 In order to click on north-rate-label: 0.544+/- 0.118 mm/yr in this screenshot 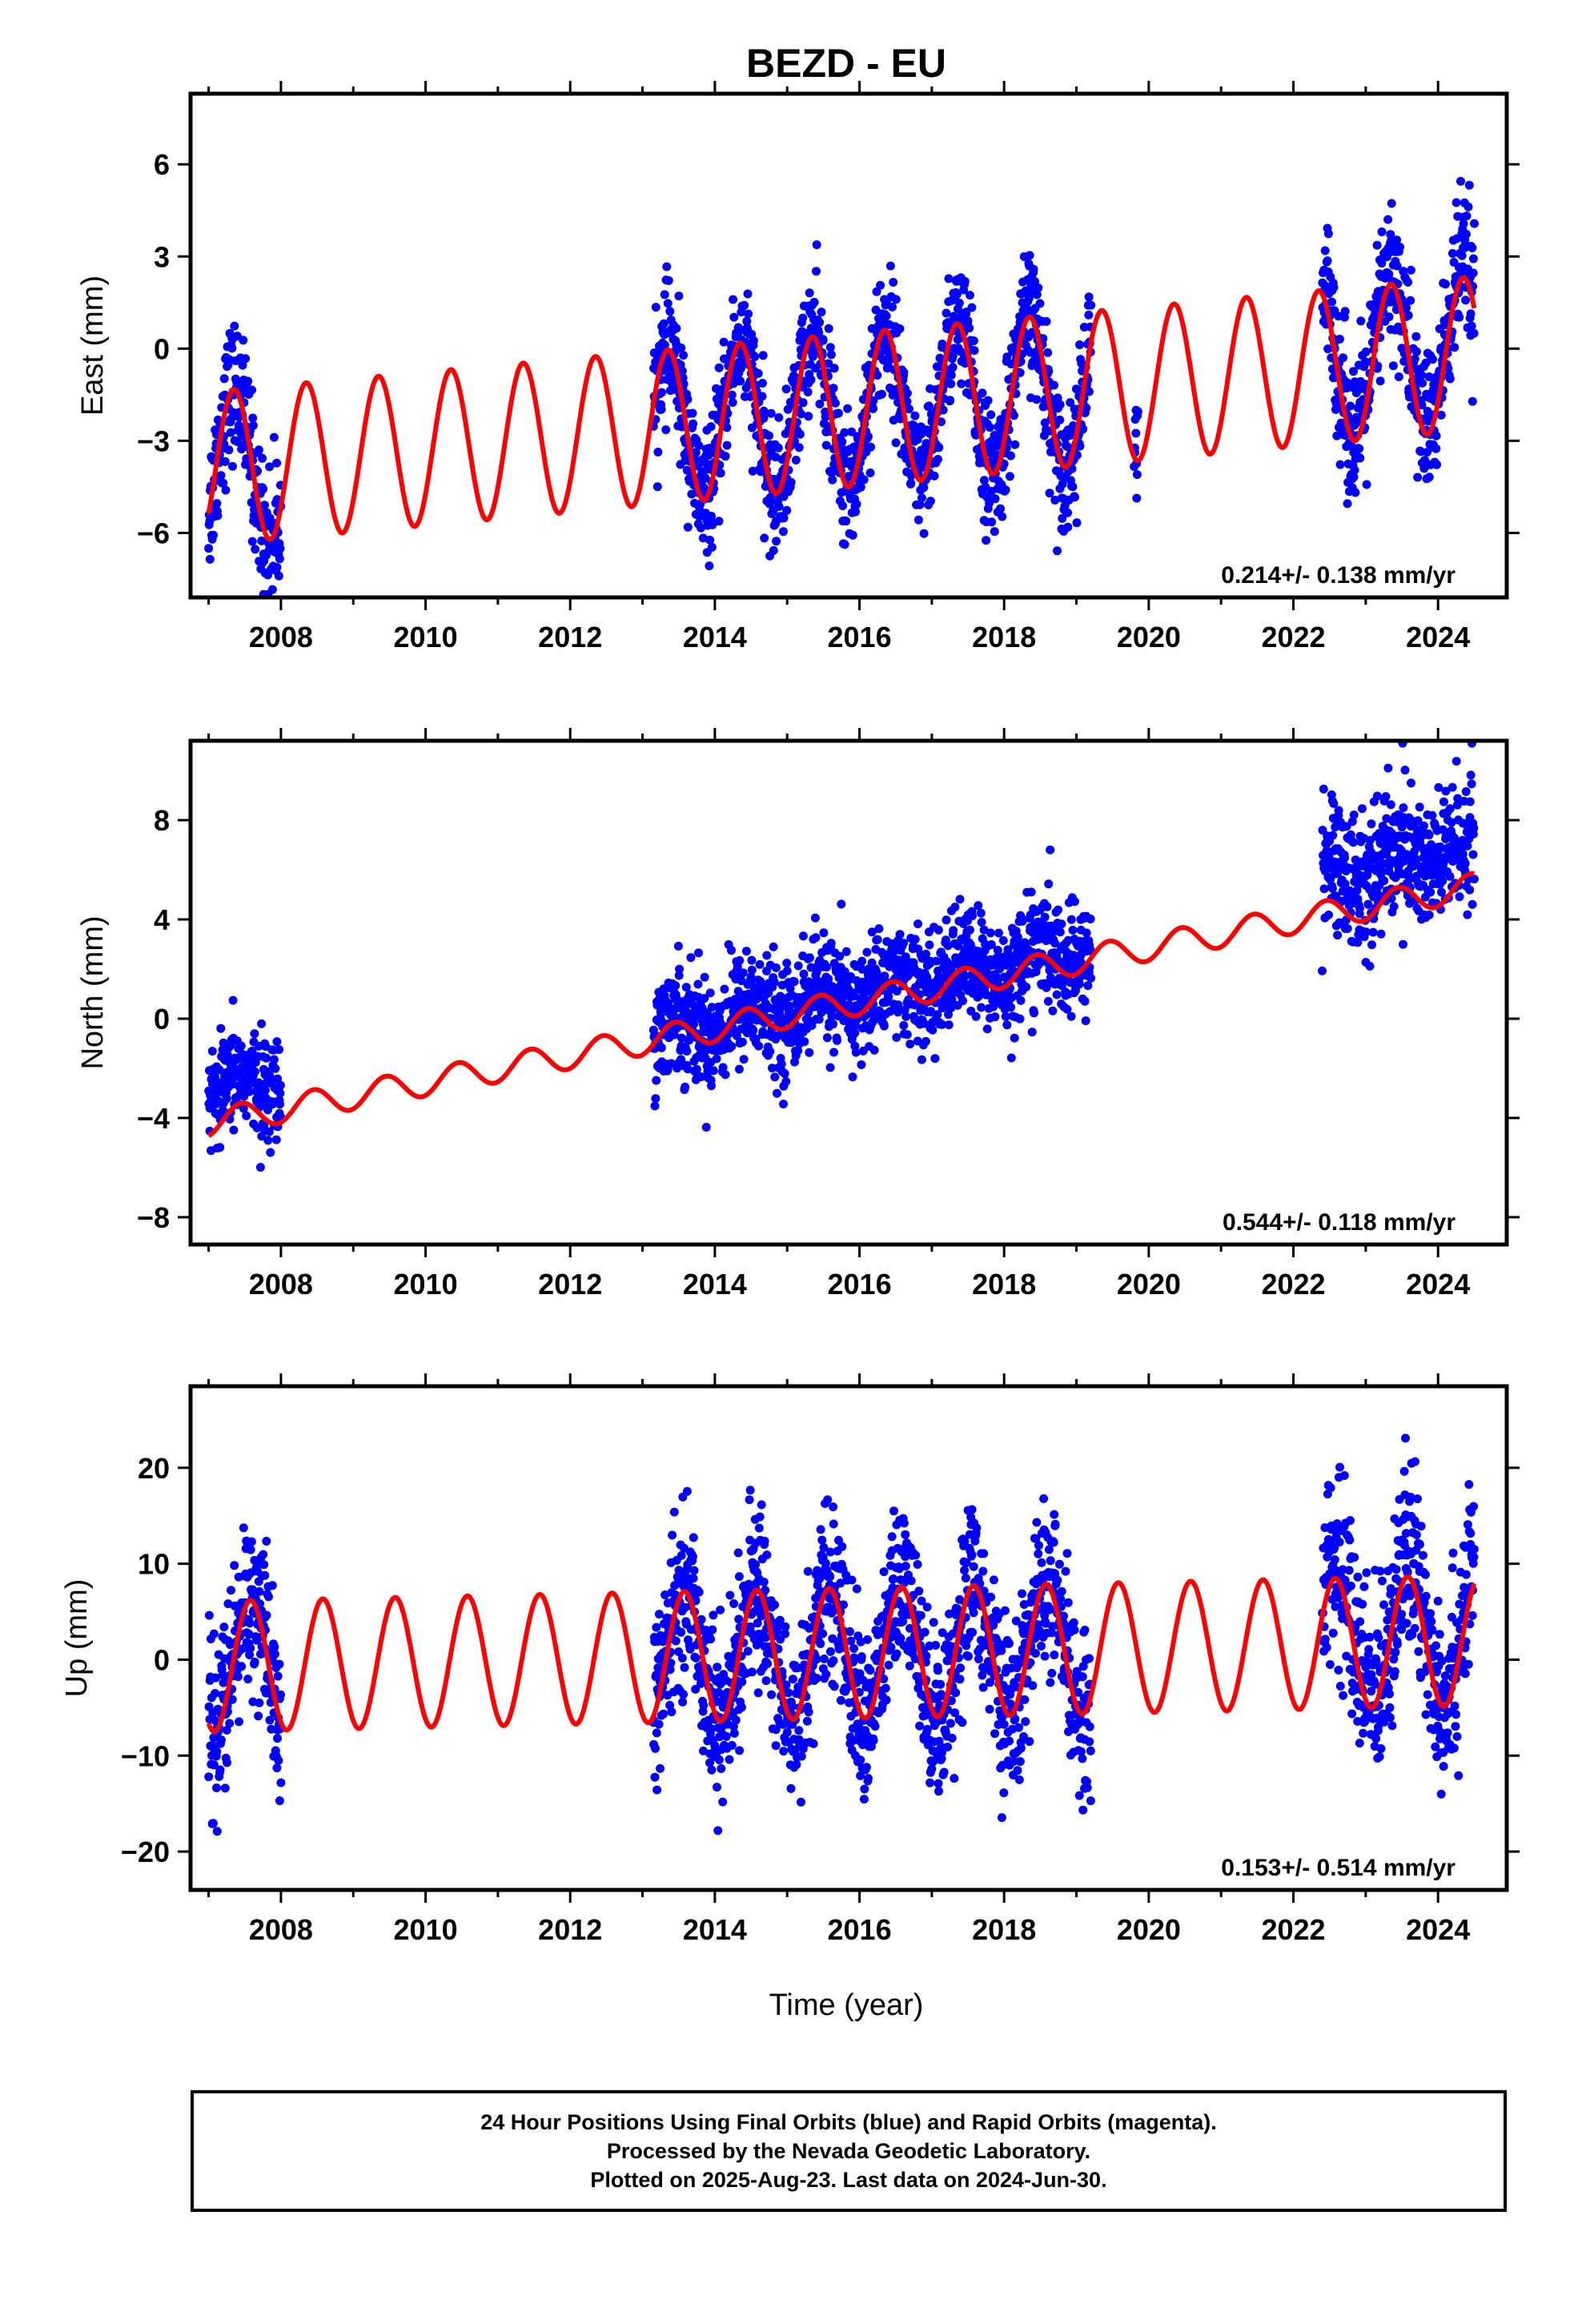, I will do `click(1339, 1222)`.